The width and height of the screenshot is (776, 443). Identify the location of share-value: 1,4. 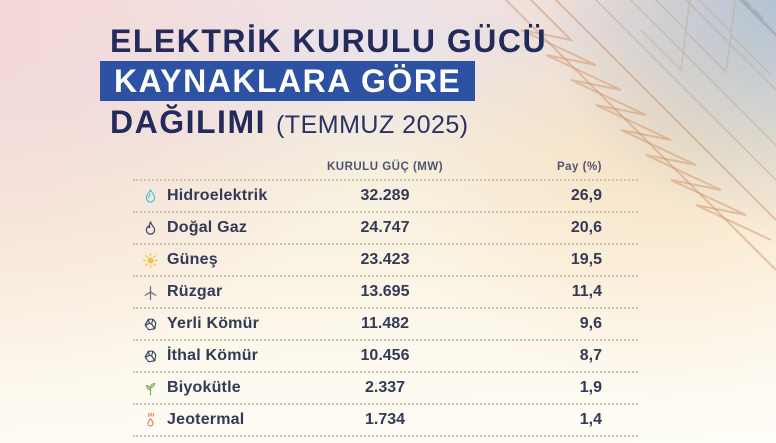
(590, 419).